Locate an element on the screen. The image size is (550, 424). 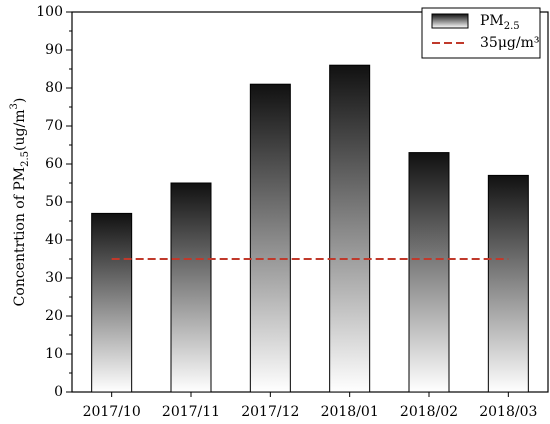
x-tick-label: 2017/10 is located at coordinates (112, 412).